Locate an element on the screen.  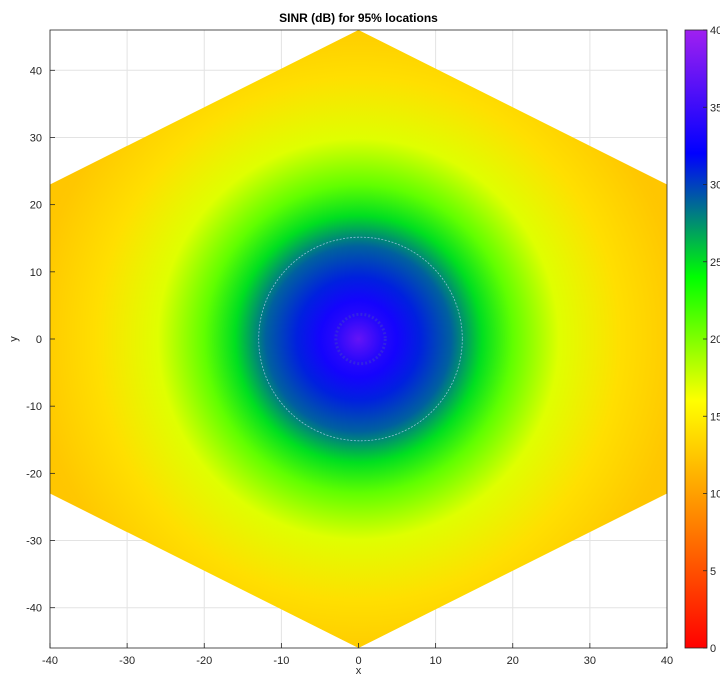
colorbar-tick-labels: 0 5 10 15 20 25 30 35 40 is located at coordinates (711, 340).